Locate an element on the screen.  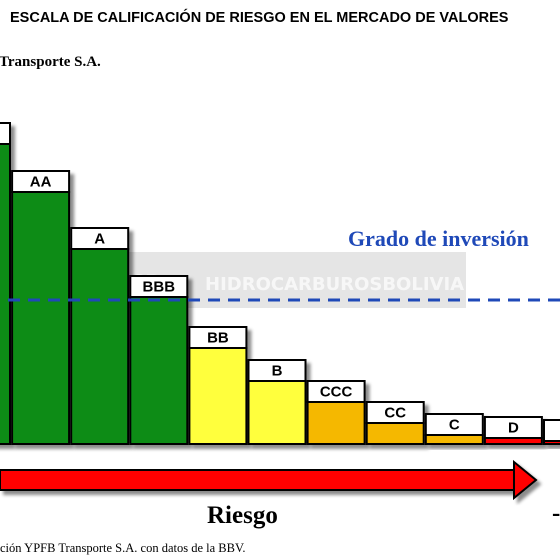
rating-bbb: BBB is located at coordinates (159, 360).